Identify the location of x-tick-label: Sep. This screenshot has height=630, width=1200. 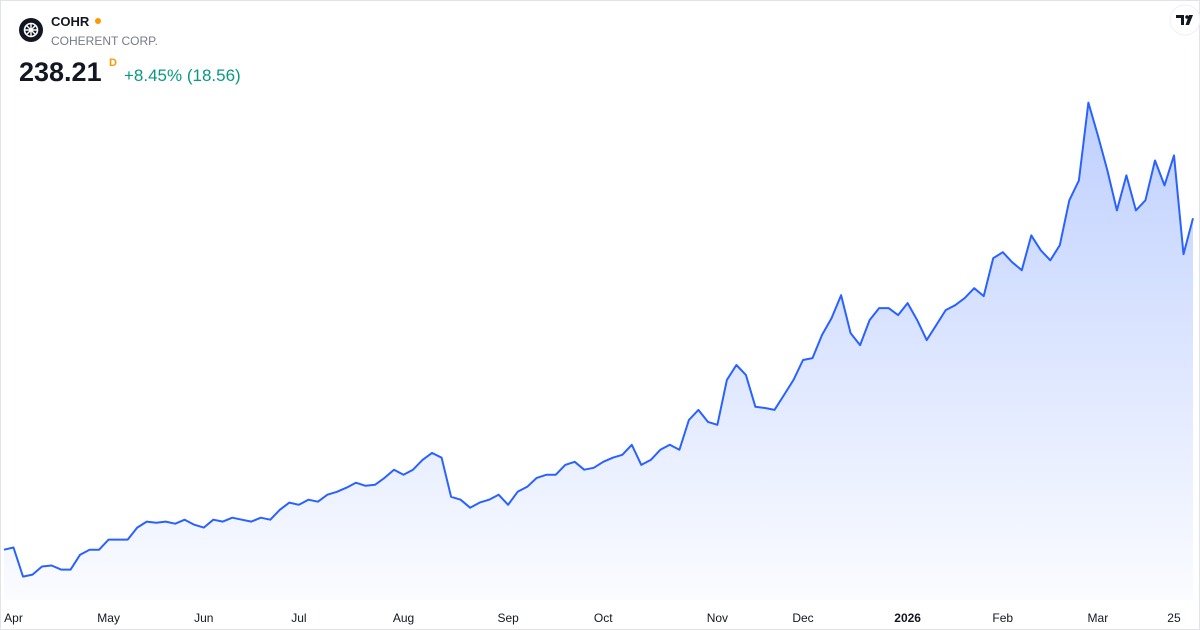
(508, 618).